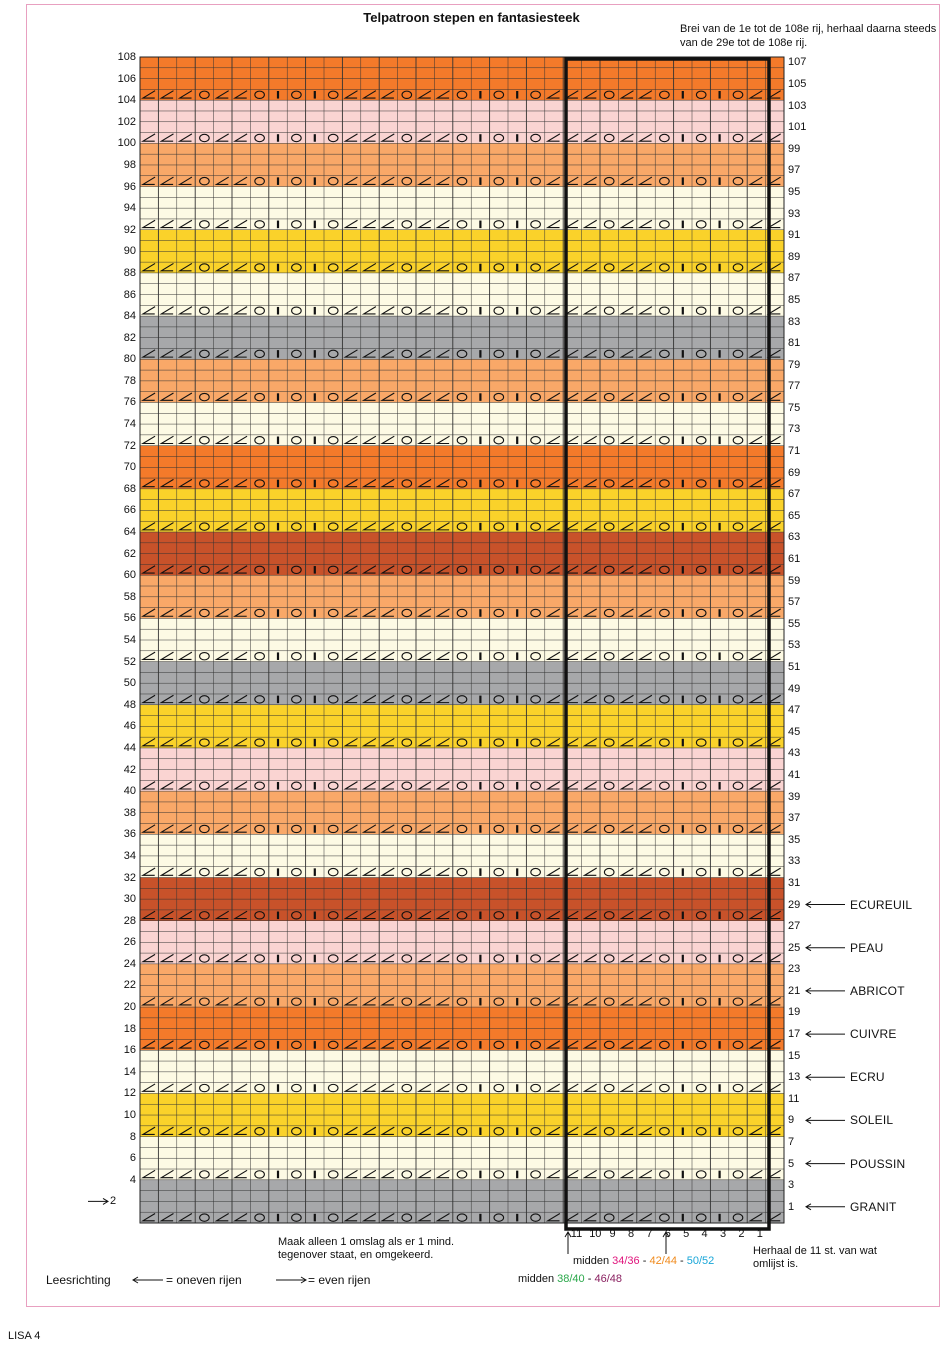 This screenshot has width=943, height=1347. What do you see at coordinates (649, 1234) in the screenshot?
I see `repeat-stitch-7: 7` at bounding box center [649, 1234].